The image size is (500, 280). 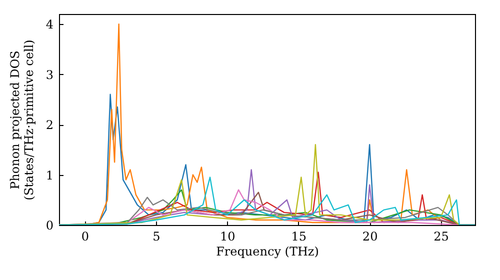 I want to click on x-tick-label: 25, so click(x=441, y=237).